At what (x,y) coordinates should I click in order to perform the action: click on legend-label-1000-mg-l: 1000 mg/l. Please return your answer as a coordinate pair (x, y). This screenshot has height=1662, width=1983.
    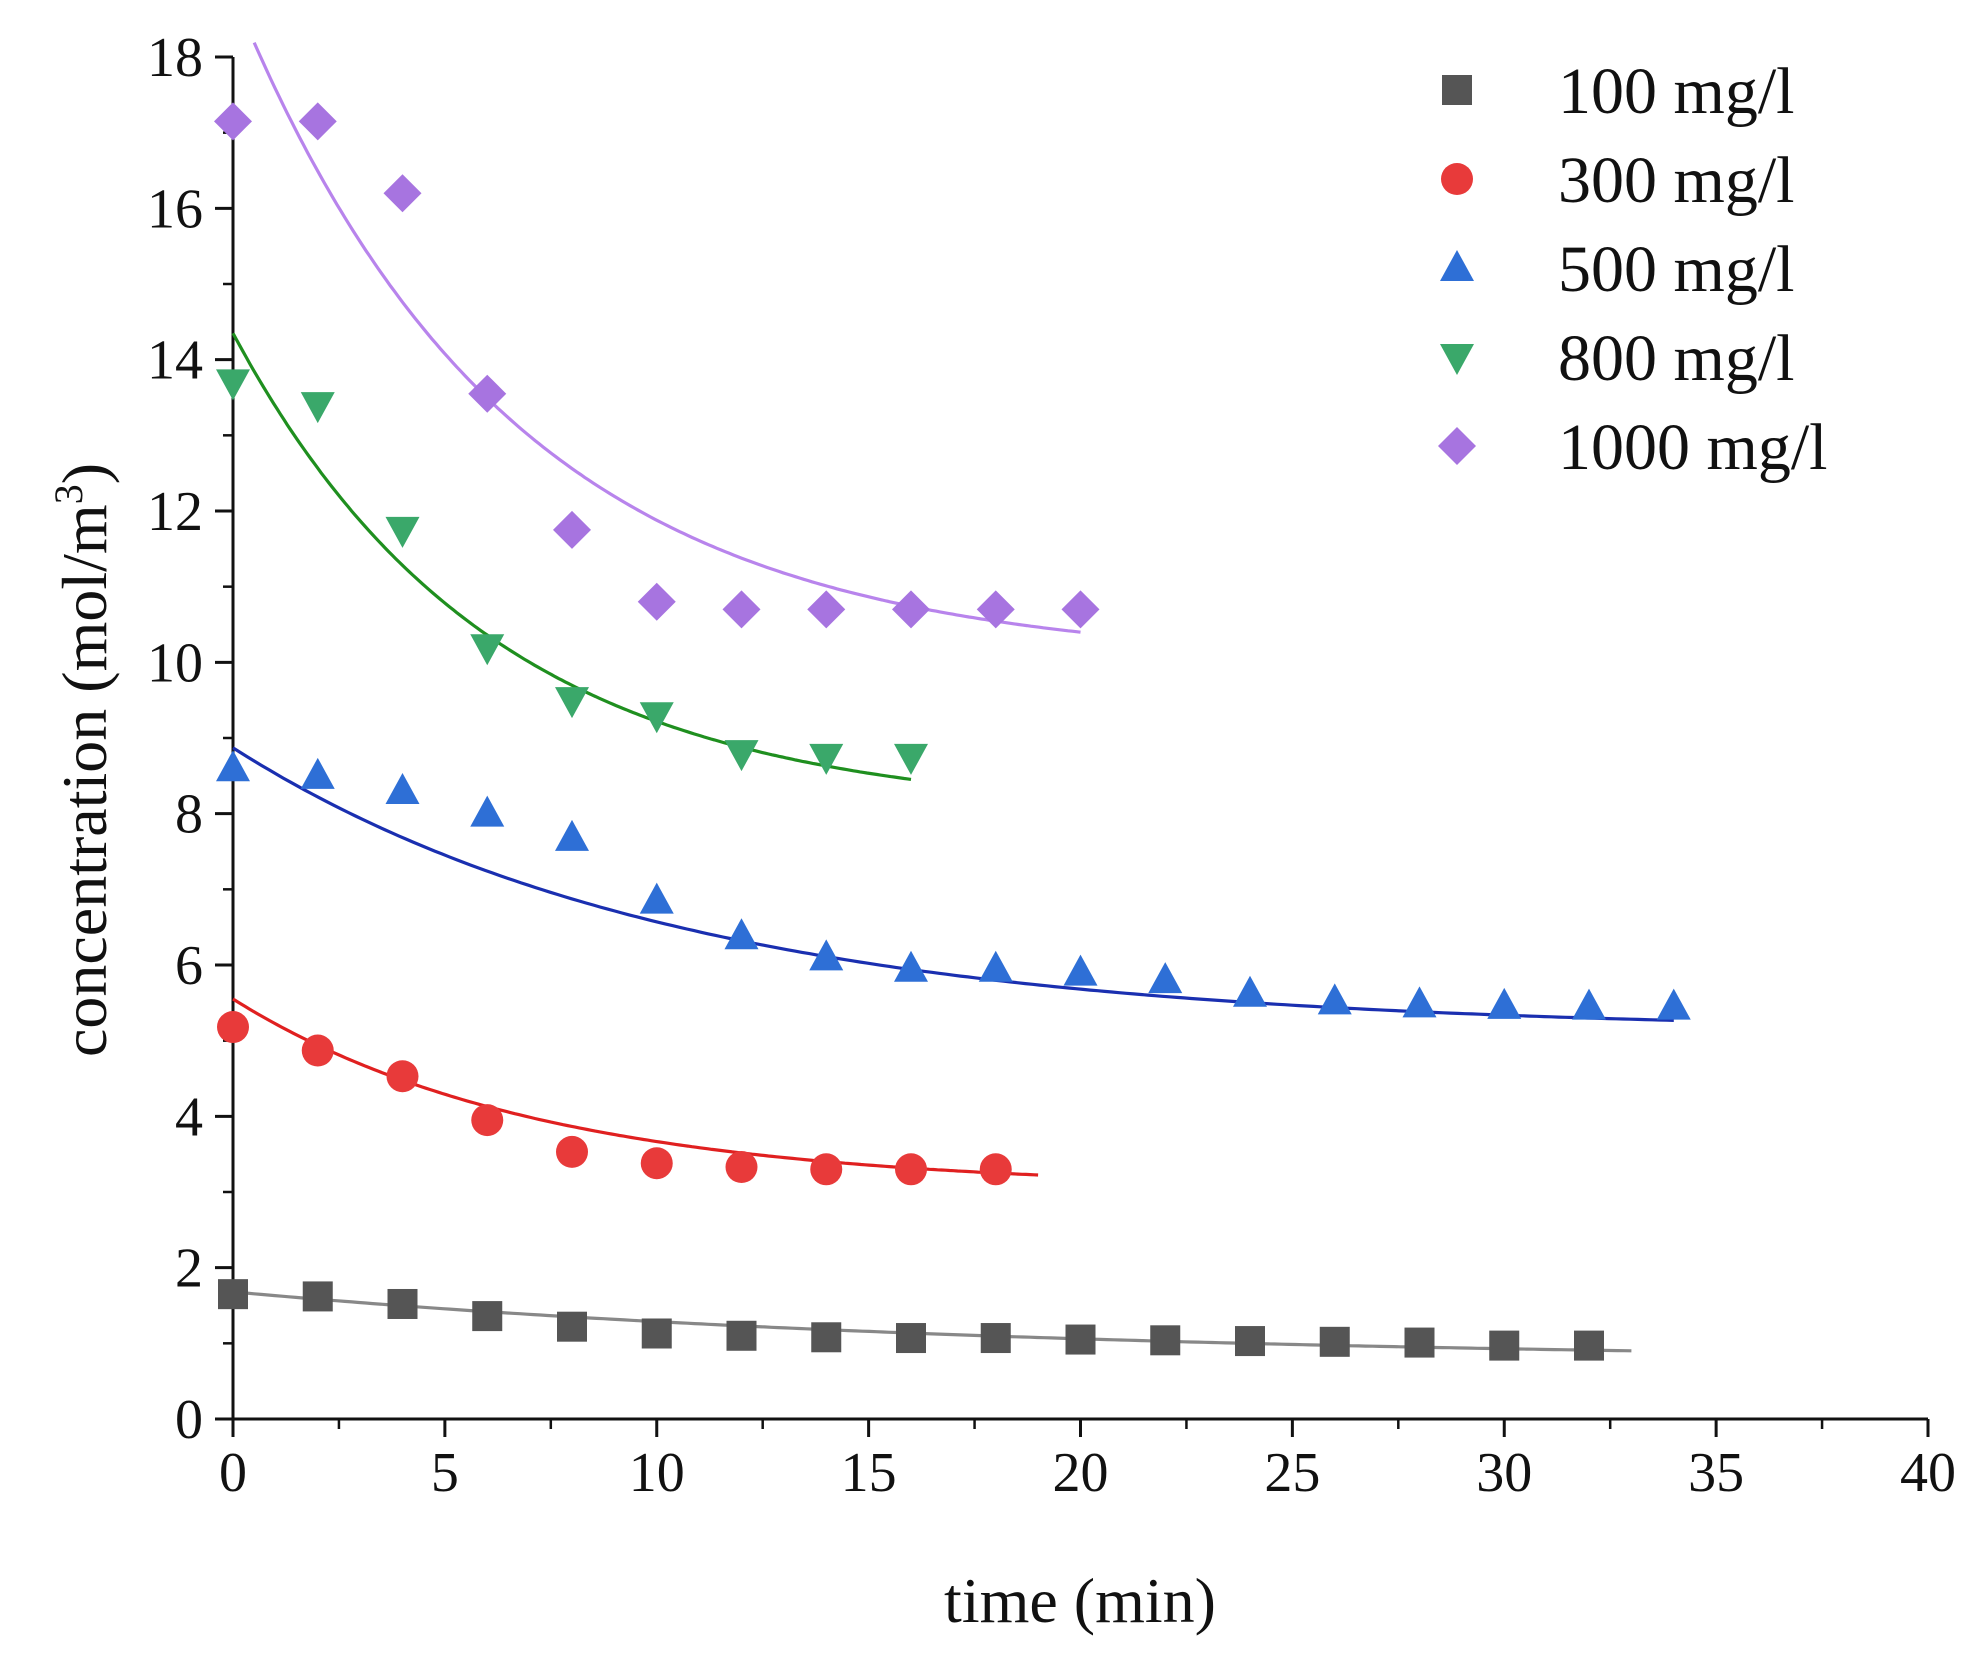
    Looking at the image, I should click on (1693, 447).